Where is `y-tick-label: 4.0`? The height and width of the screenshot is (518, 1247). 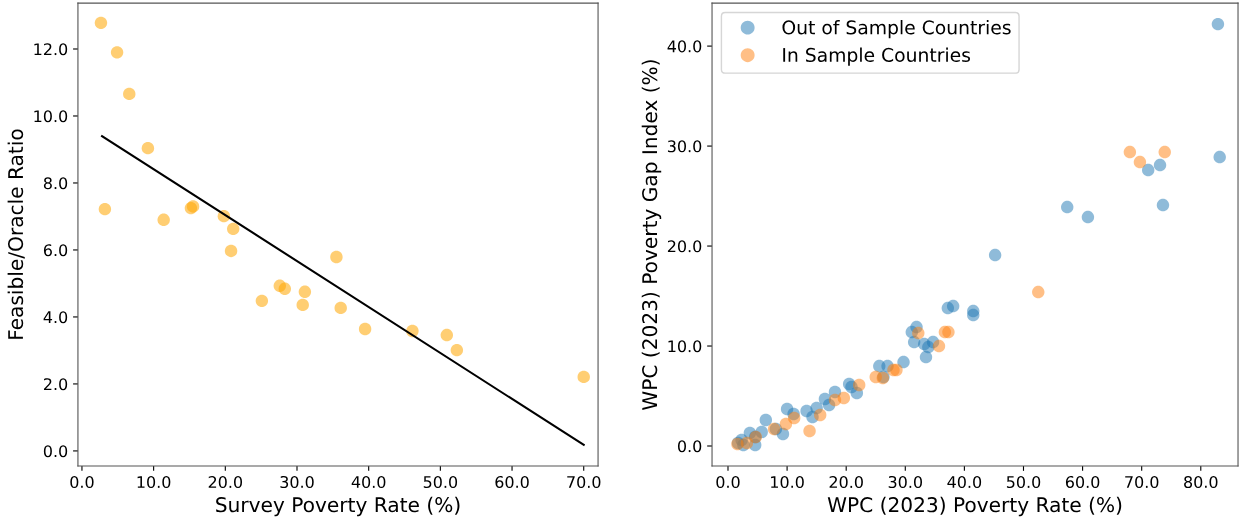 y-tick-label: 4.0 is located at coordinates (55, 317).